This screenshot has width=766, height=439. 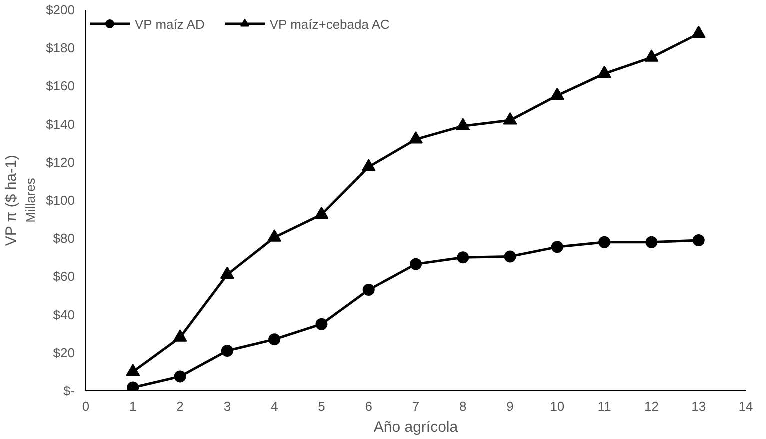 What do you see at coordinates (30, 200) in the screenshot?
I see `text: Millares` at bounding box center [30, 200].